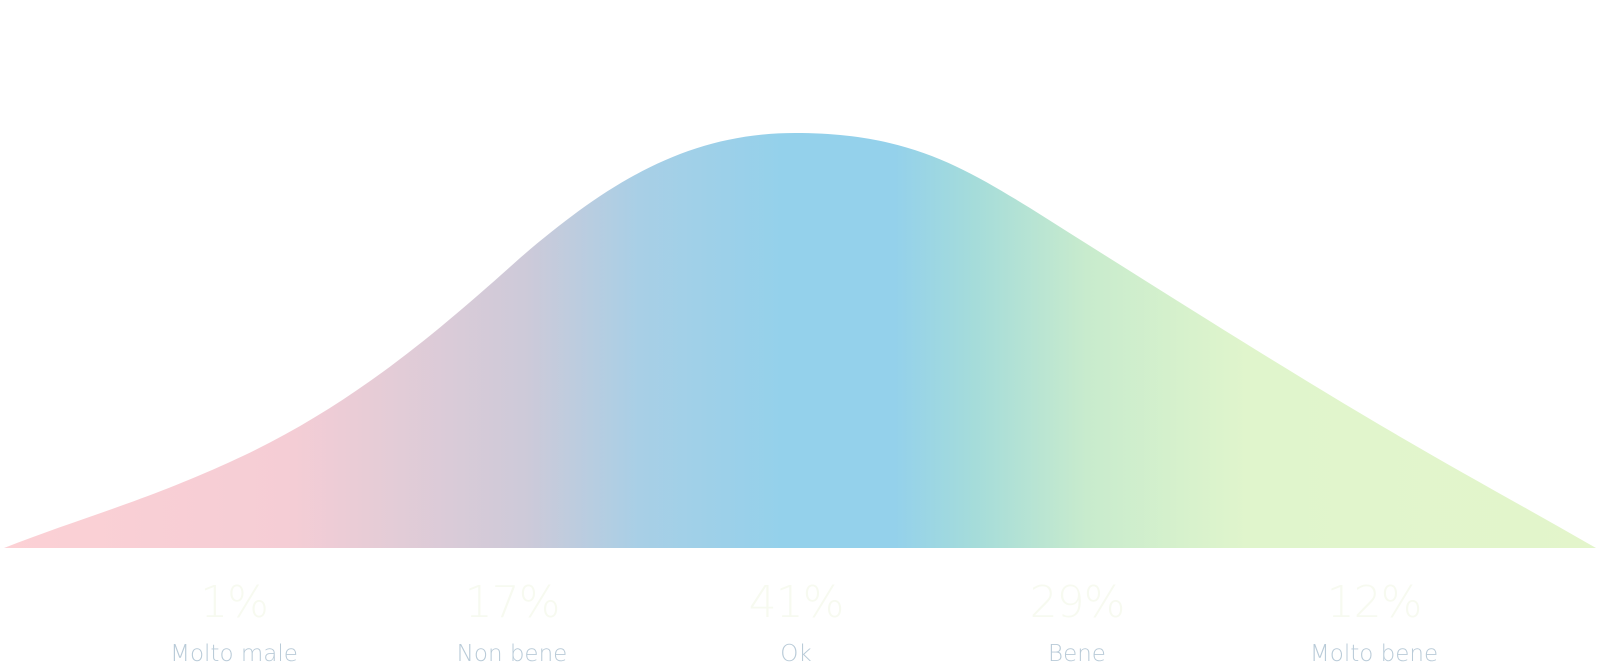  What do you see at coordinates (234, 602) in the screenshot?
I see `value-label: 1%` at bounding box center [234, 602].